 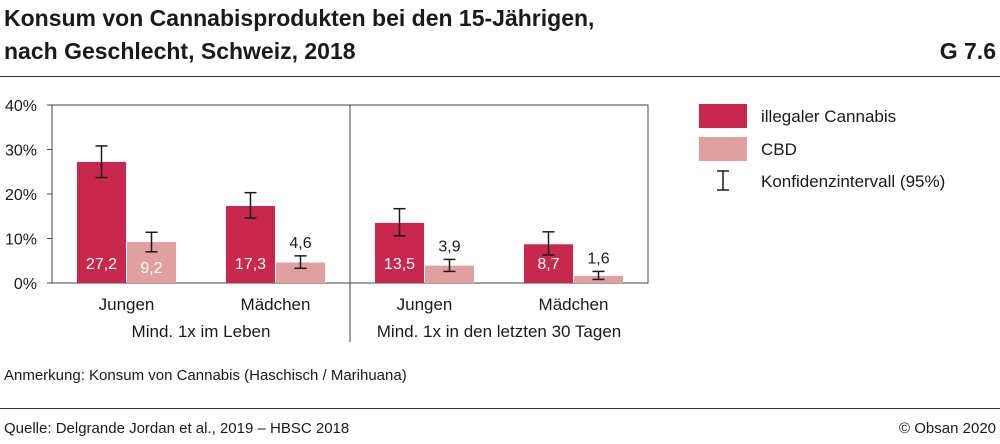 I want to click on copyright-text: © Obsan 2020, so click(x=947, y=428).